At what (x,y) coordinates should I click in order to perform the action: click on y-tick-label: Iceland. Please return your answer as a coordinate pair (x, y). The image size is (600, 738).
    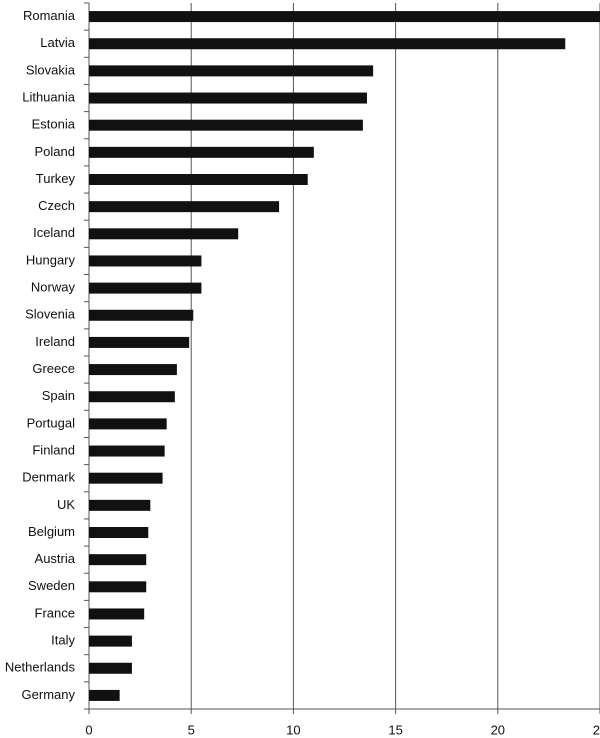
    Looking at the image, I should click on (54, 232).